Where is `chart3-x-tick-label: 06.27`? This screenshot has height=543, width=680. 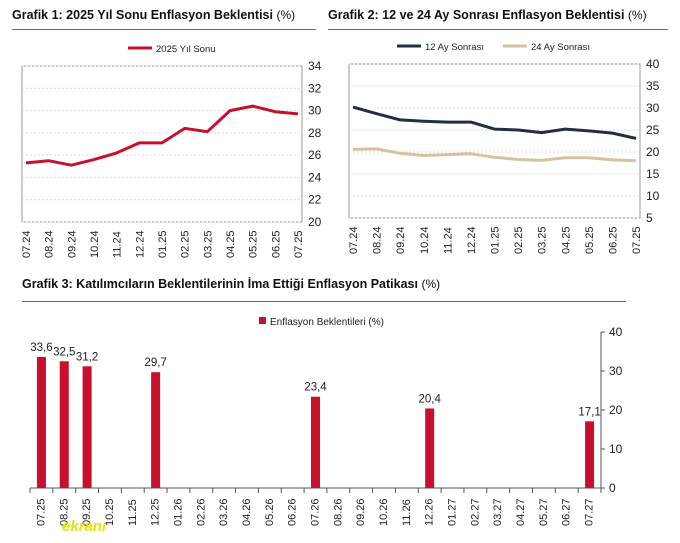 chart3-x-tick-label: 06.27 is located at coordinates (567, 512).